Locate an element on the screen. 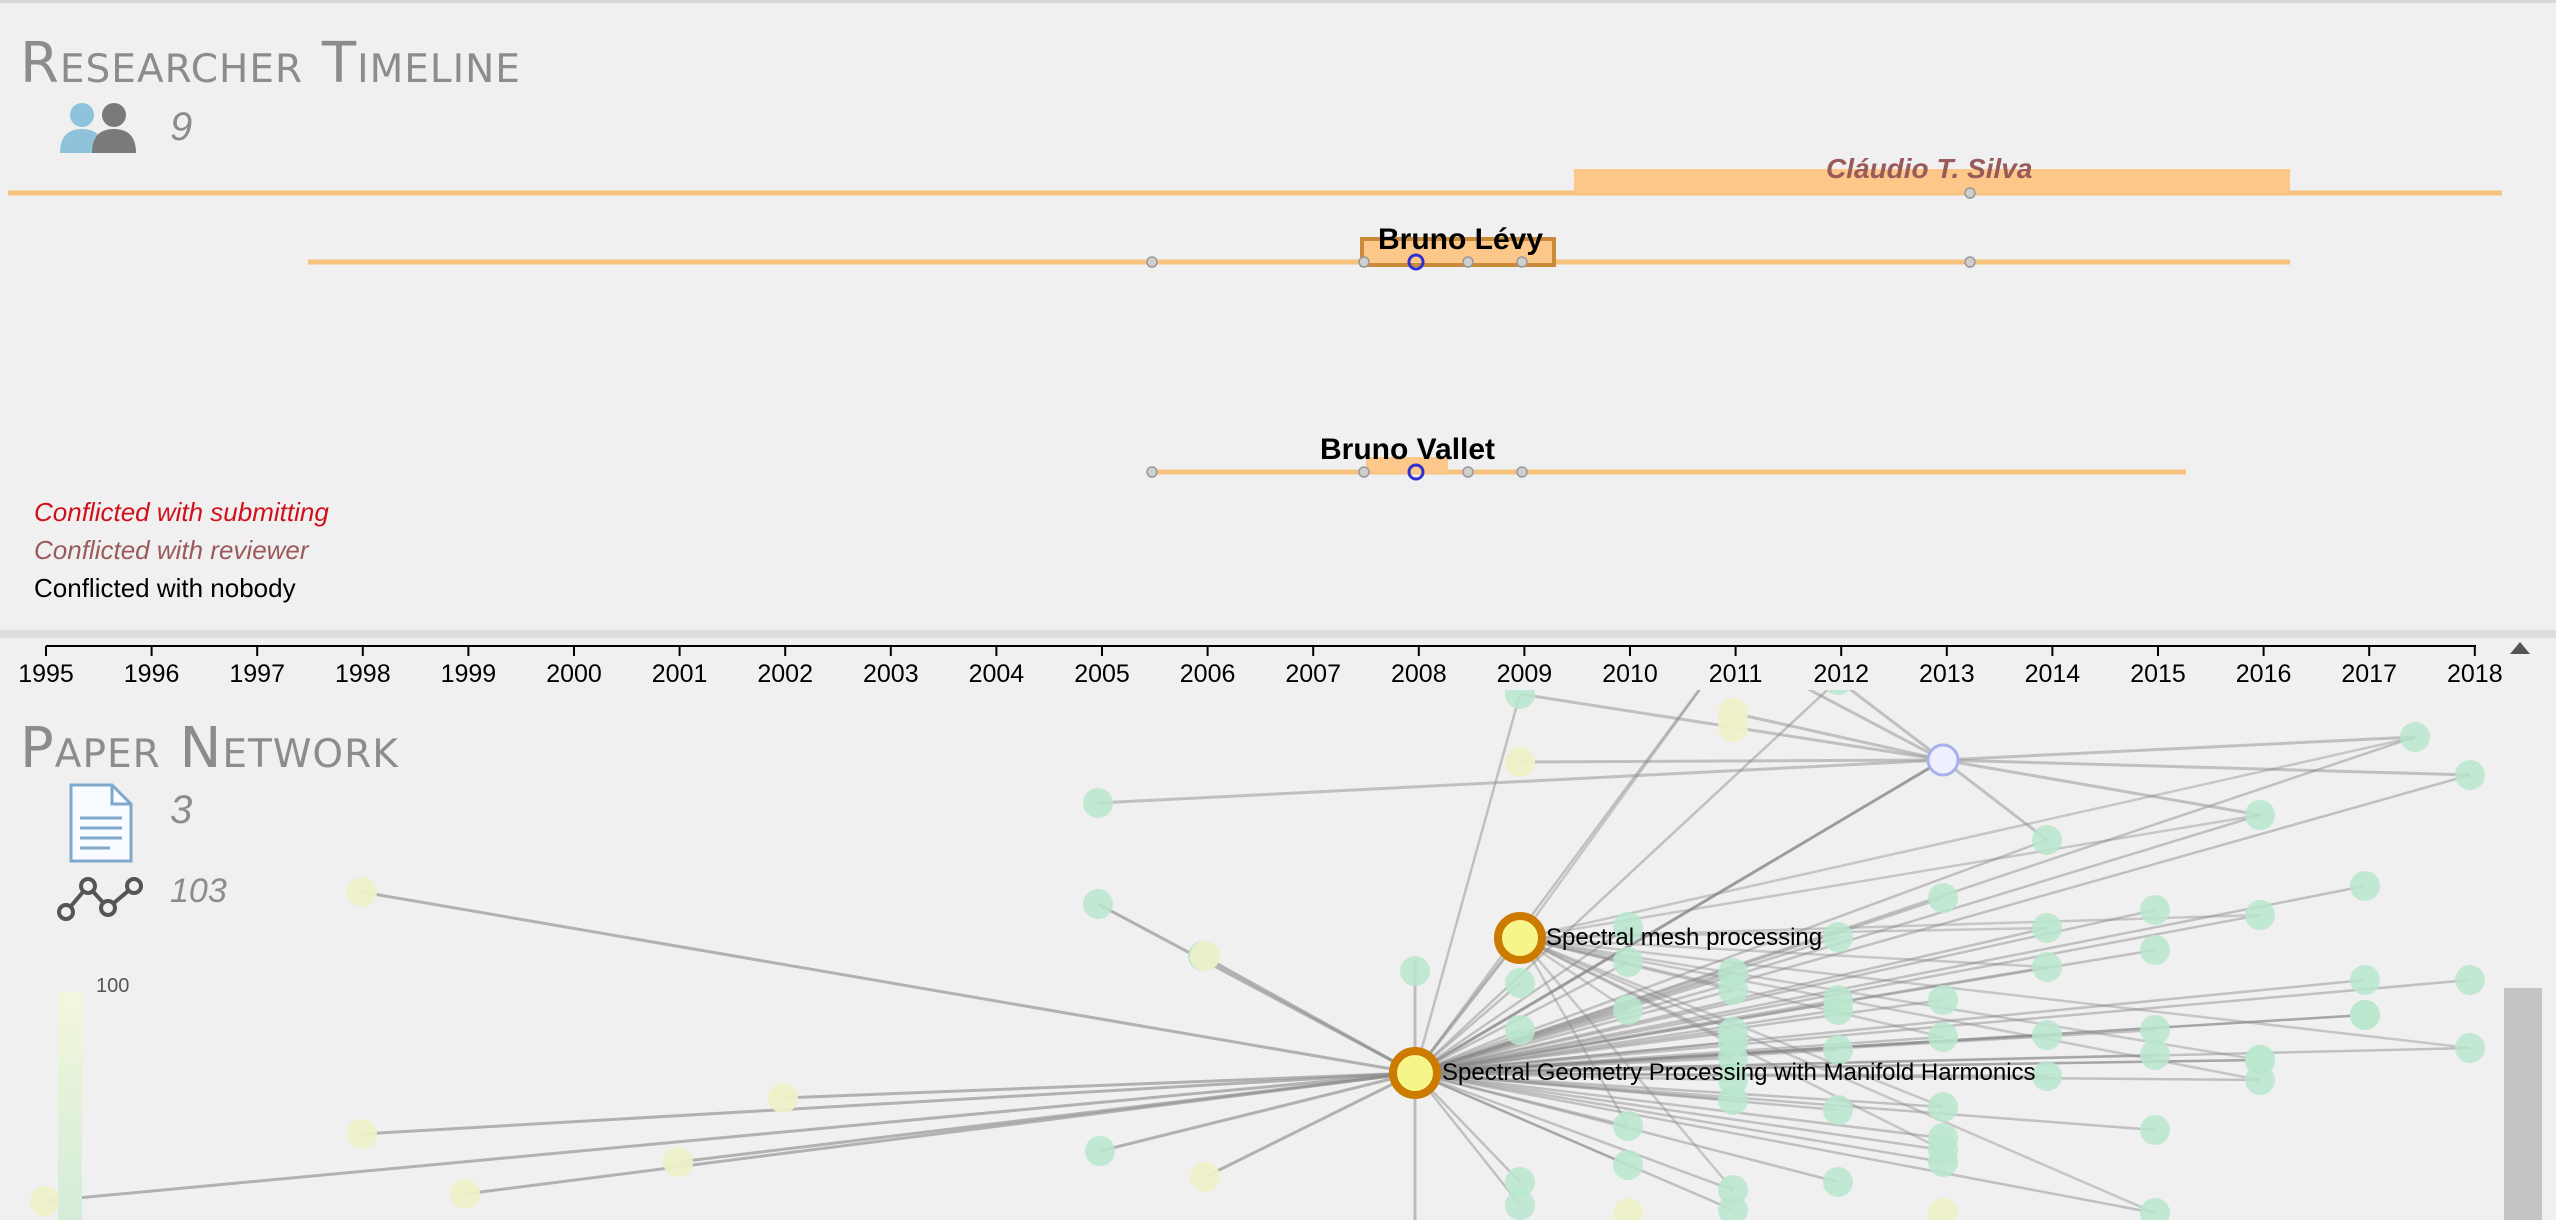  paper-label-spectral-mesh: Spectral mesh processing is located at coordinates (1684, 937).